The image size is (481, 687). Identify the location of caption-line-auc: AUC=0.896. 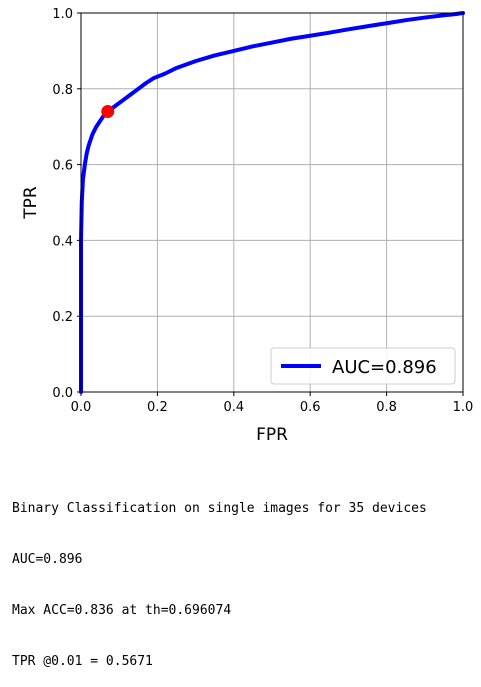
(47, 559).